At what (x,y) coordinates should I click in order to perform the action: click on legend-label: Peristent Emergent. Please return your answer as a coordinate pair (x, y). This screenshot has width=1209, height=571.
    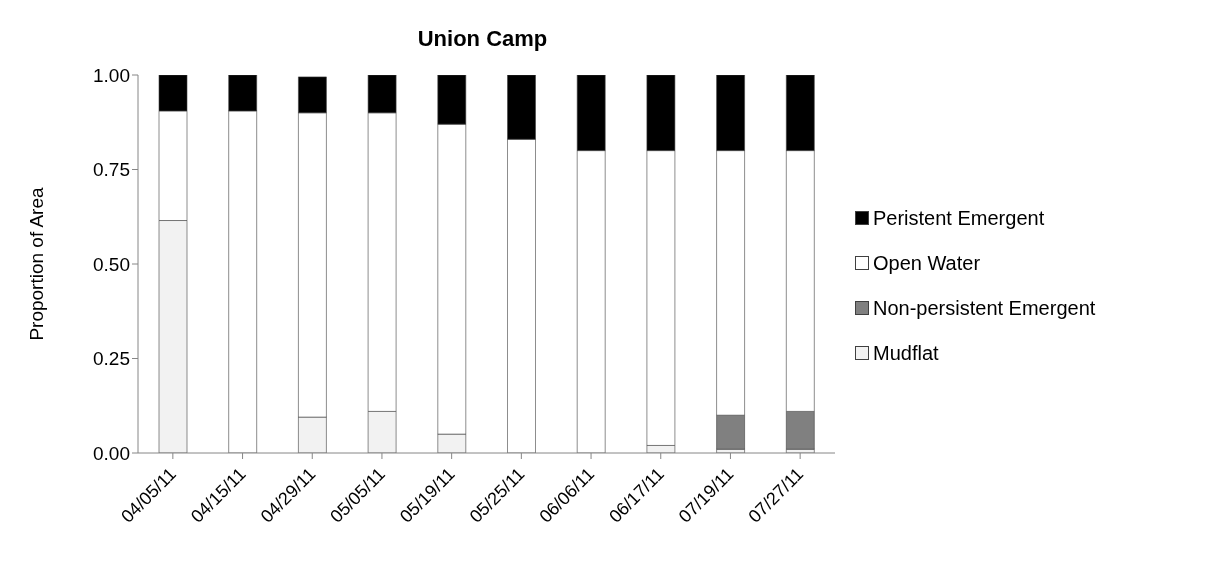
    Looking at the image, I should click on (959, 218).